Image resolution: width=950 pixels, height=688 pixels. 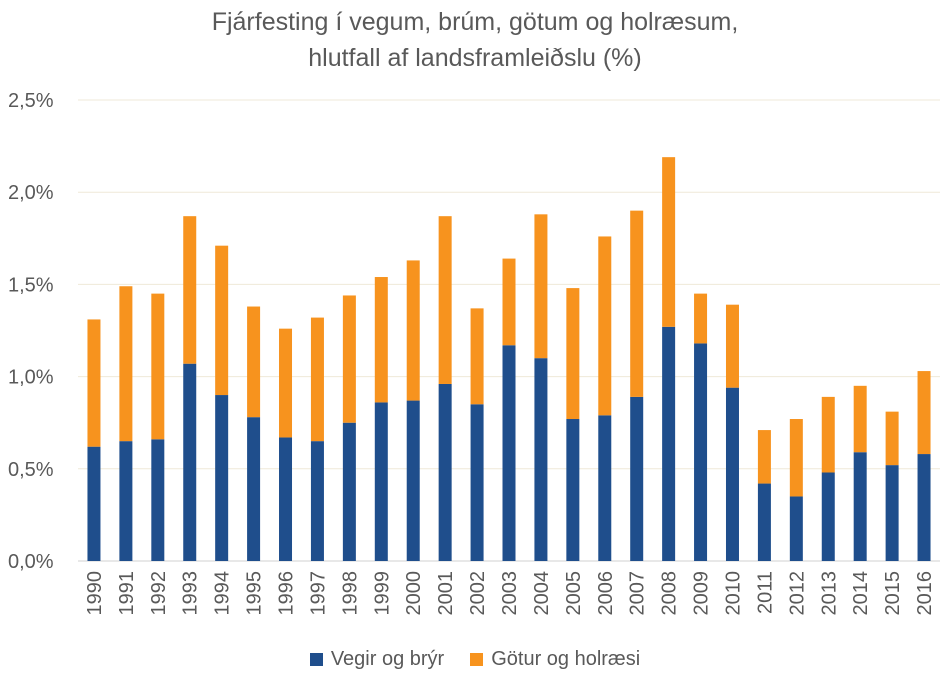 I want to click on x-tick-label: 1997, so click(x=318, y=593).